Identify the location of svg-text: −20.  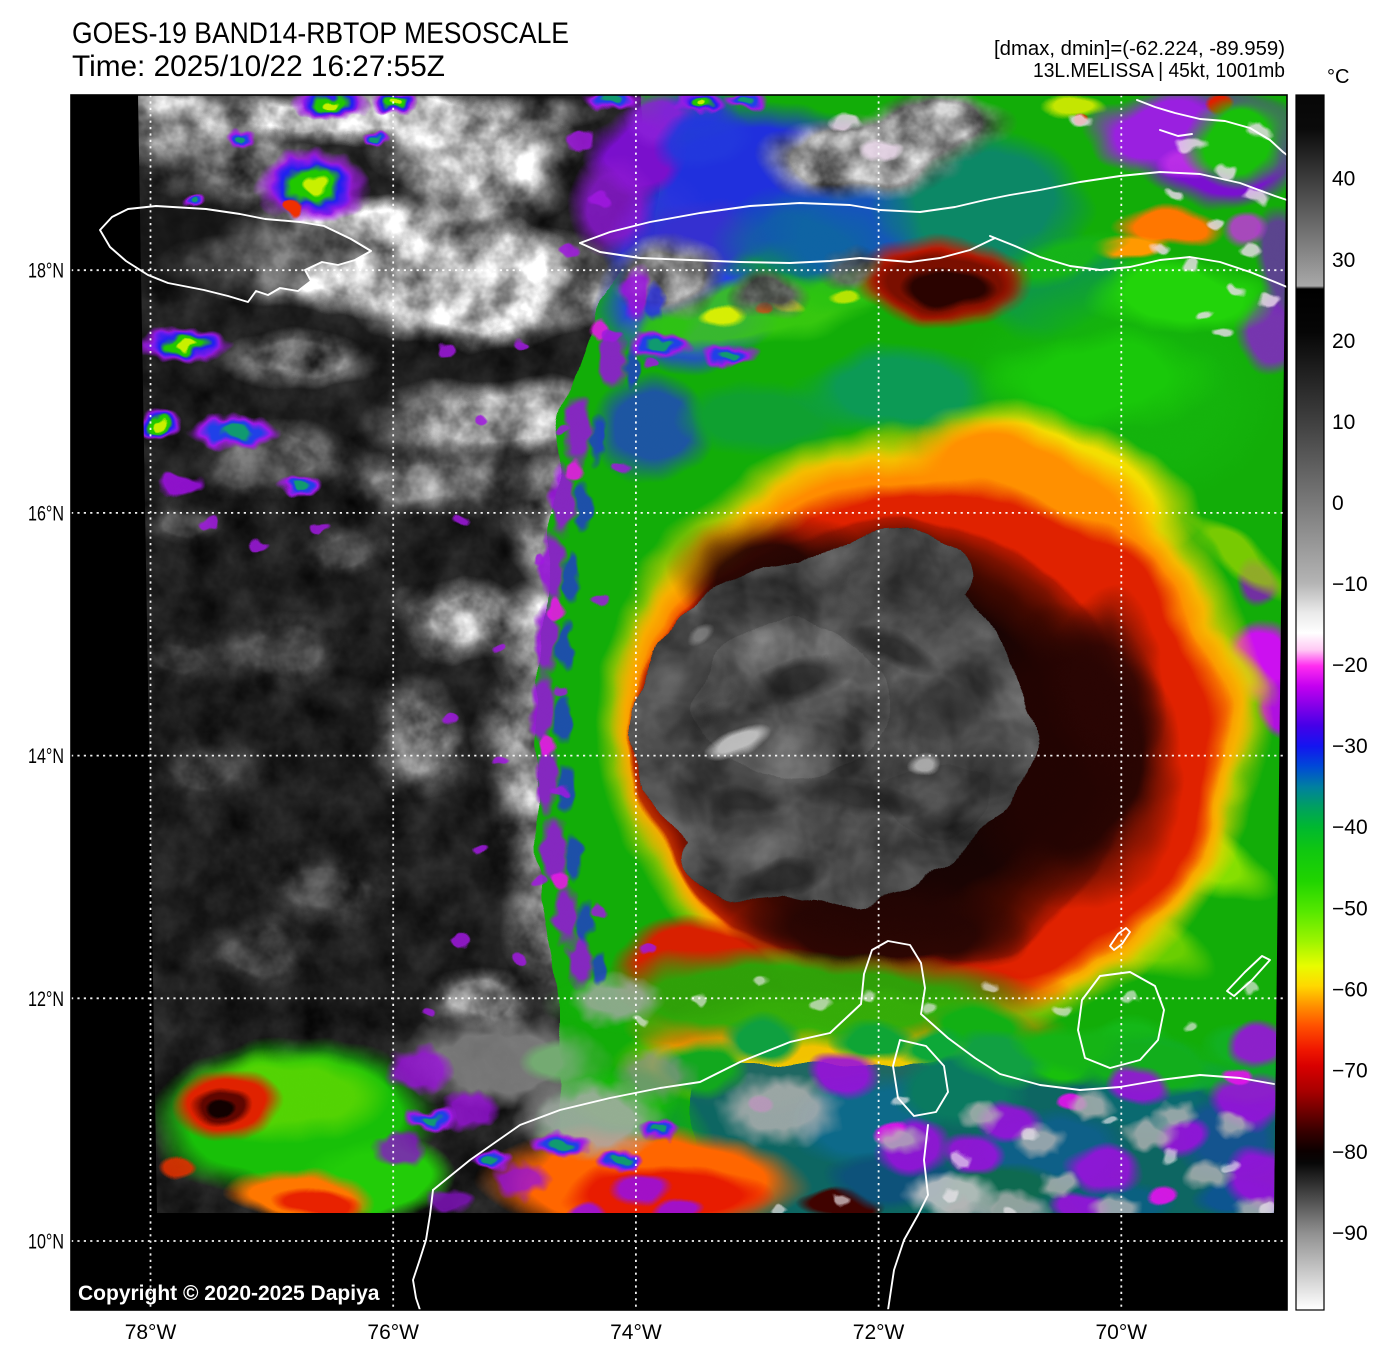
(1350, 665).